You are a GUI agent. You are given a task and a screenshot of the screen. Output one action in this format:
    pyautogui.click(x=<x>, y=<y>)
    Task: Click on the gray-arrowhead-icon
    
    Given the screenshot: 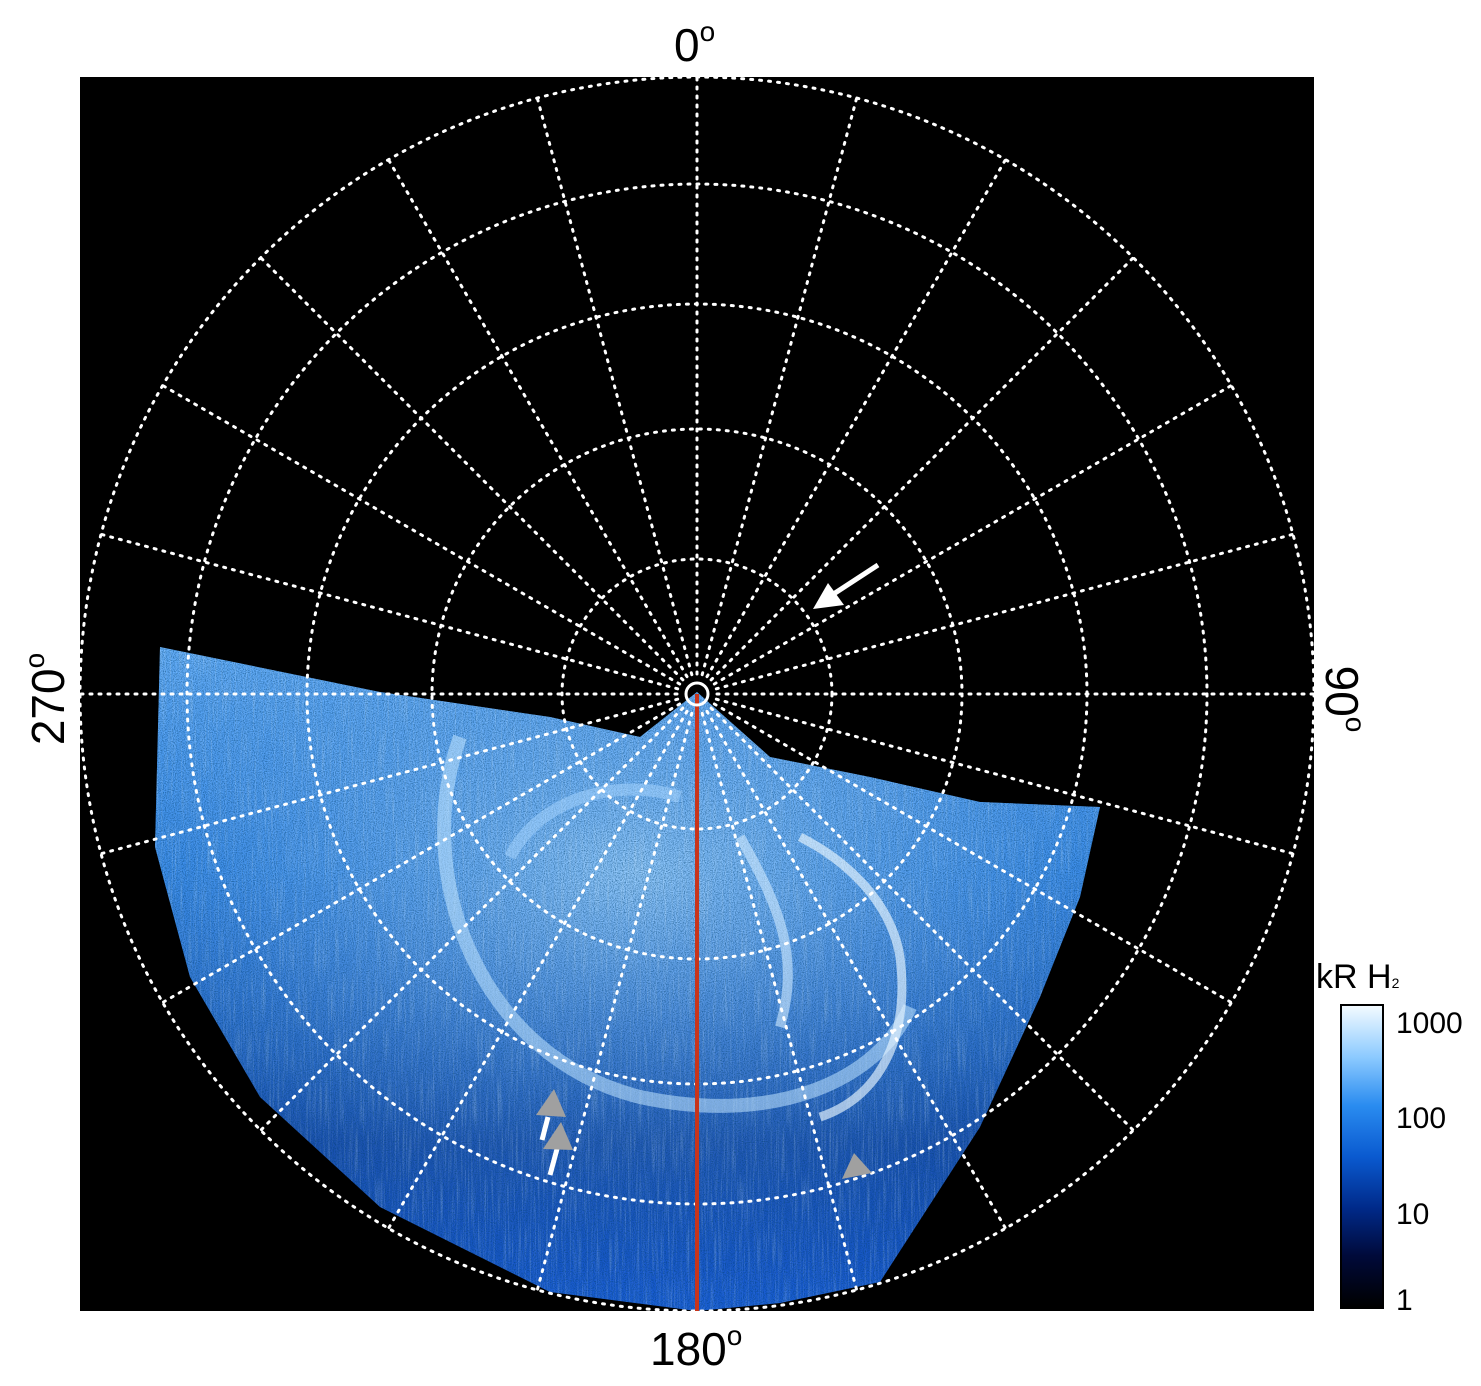 What is the action you would take?
    pyautogui.click(x=857, y=1166)
    